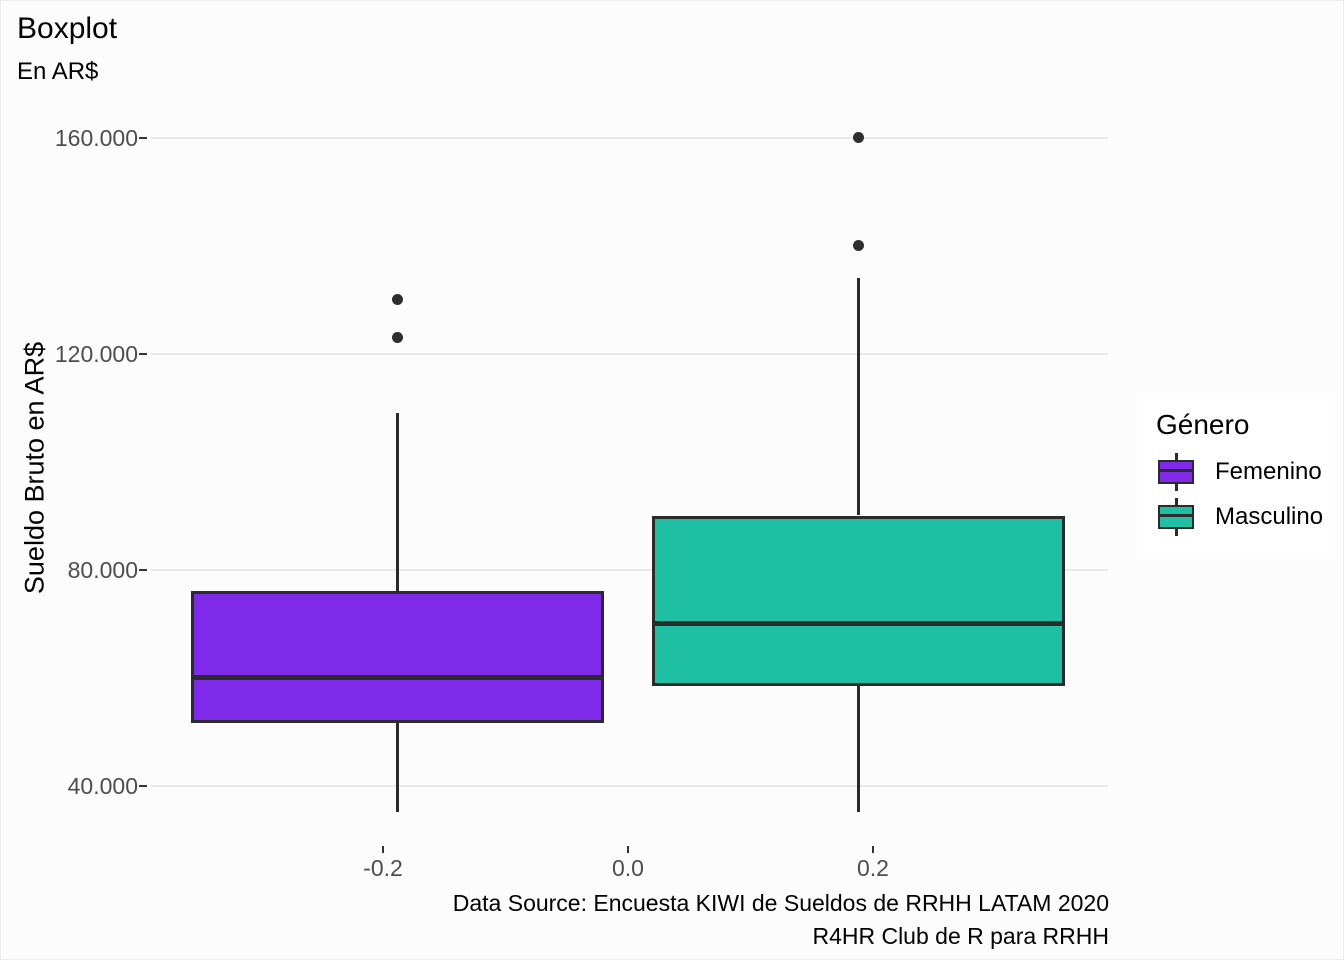 The image size is (1344, 960). Describe the element at coordinates (67, 28) in the screenshot. I see `chart-title: Boxplot` at that location.